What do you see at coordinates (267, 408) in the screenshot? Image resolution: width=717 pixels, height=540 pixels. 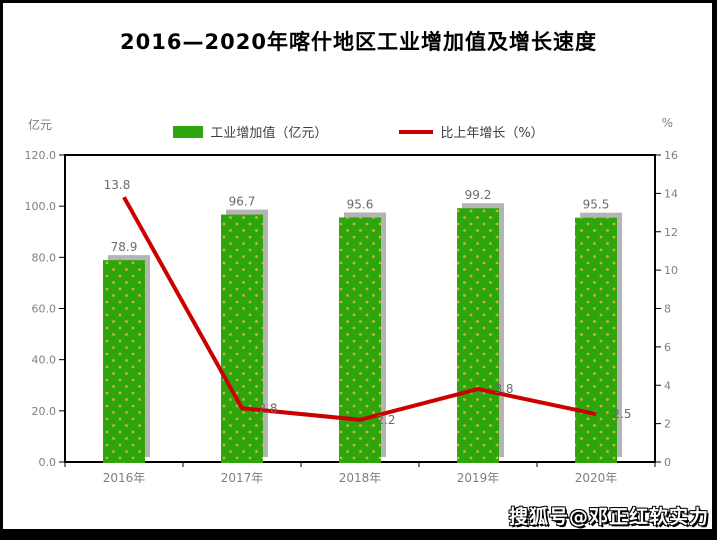 I see `line-value-label: 2.8` at bounding box center [267, 408].